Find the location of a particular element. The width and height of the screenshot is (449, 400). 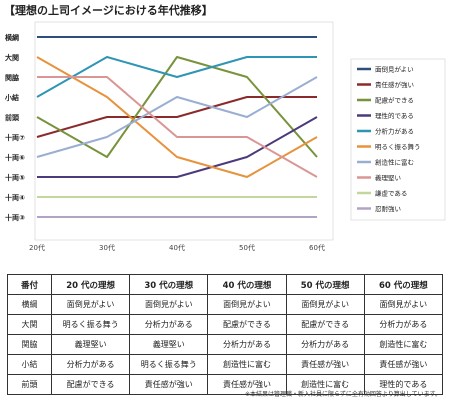

y-tick-label: 十両③ is located at coordinates (15, 217).